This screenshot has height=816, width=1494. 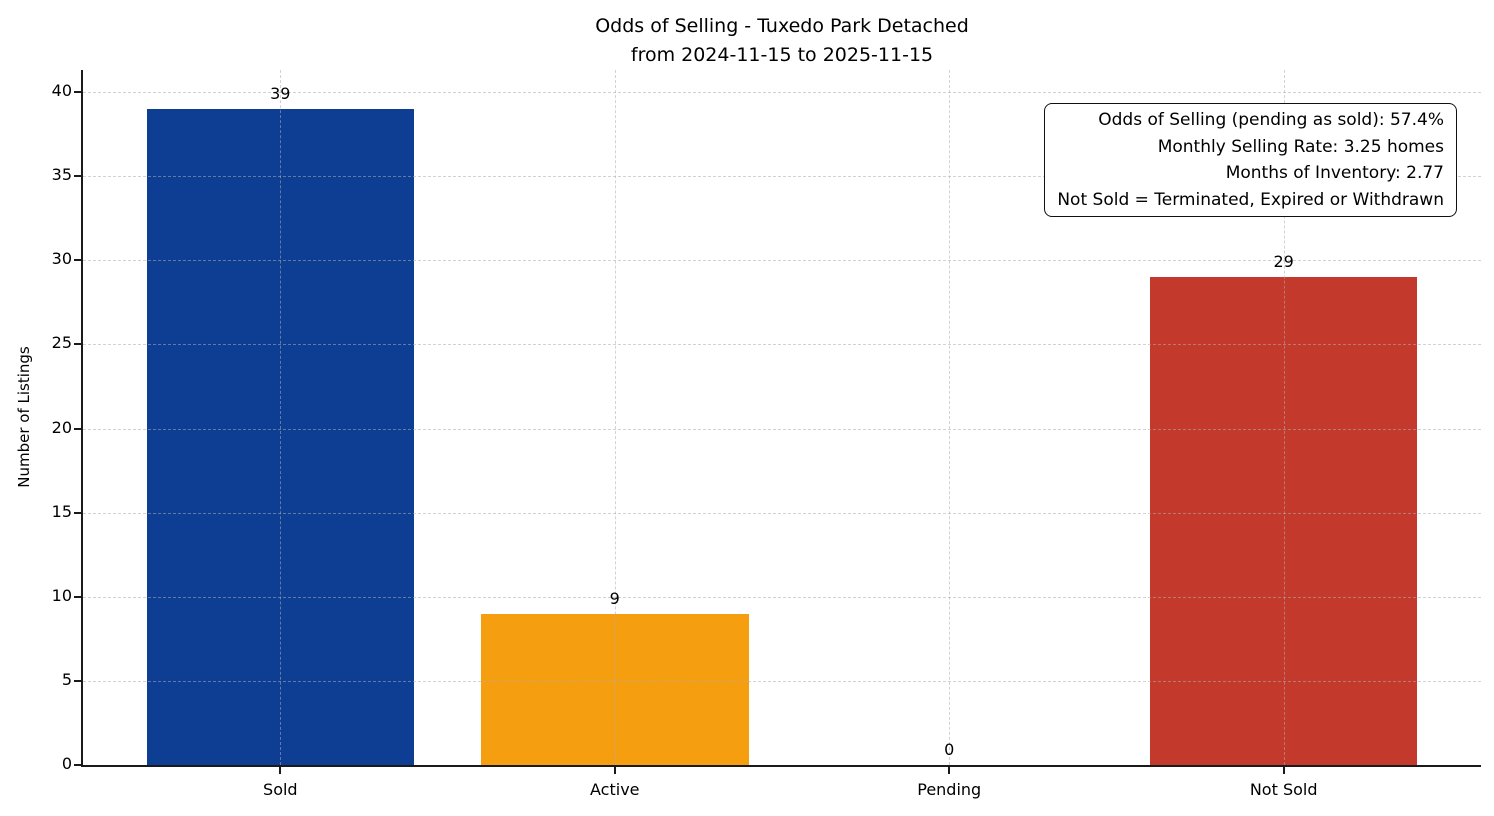 I want to click on x-tick-label-not-sold: Not Sold, so click(x=1283, y=789).